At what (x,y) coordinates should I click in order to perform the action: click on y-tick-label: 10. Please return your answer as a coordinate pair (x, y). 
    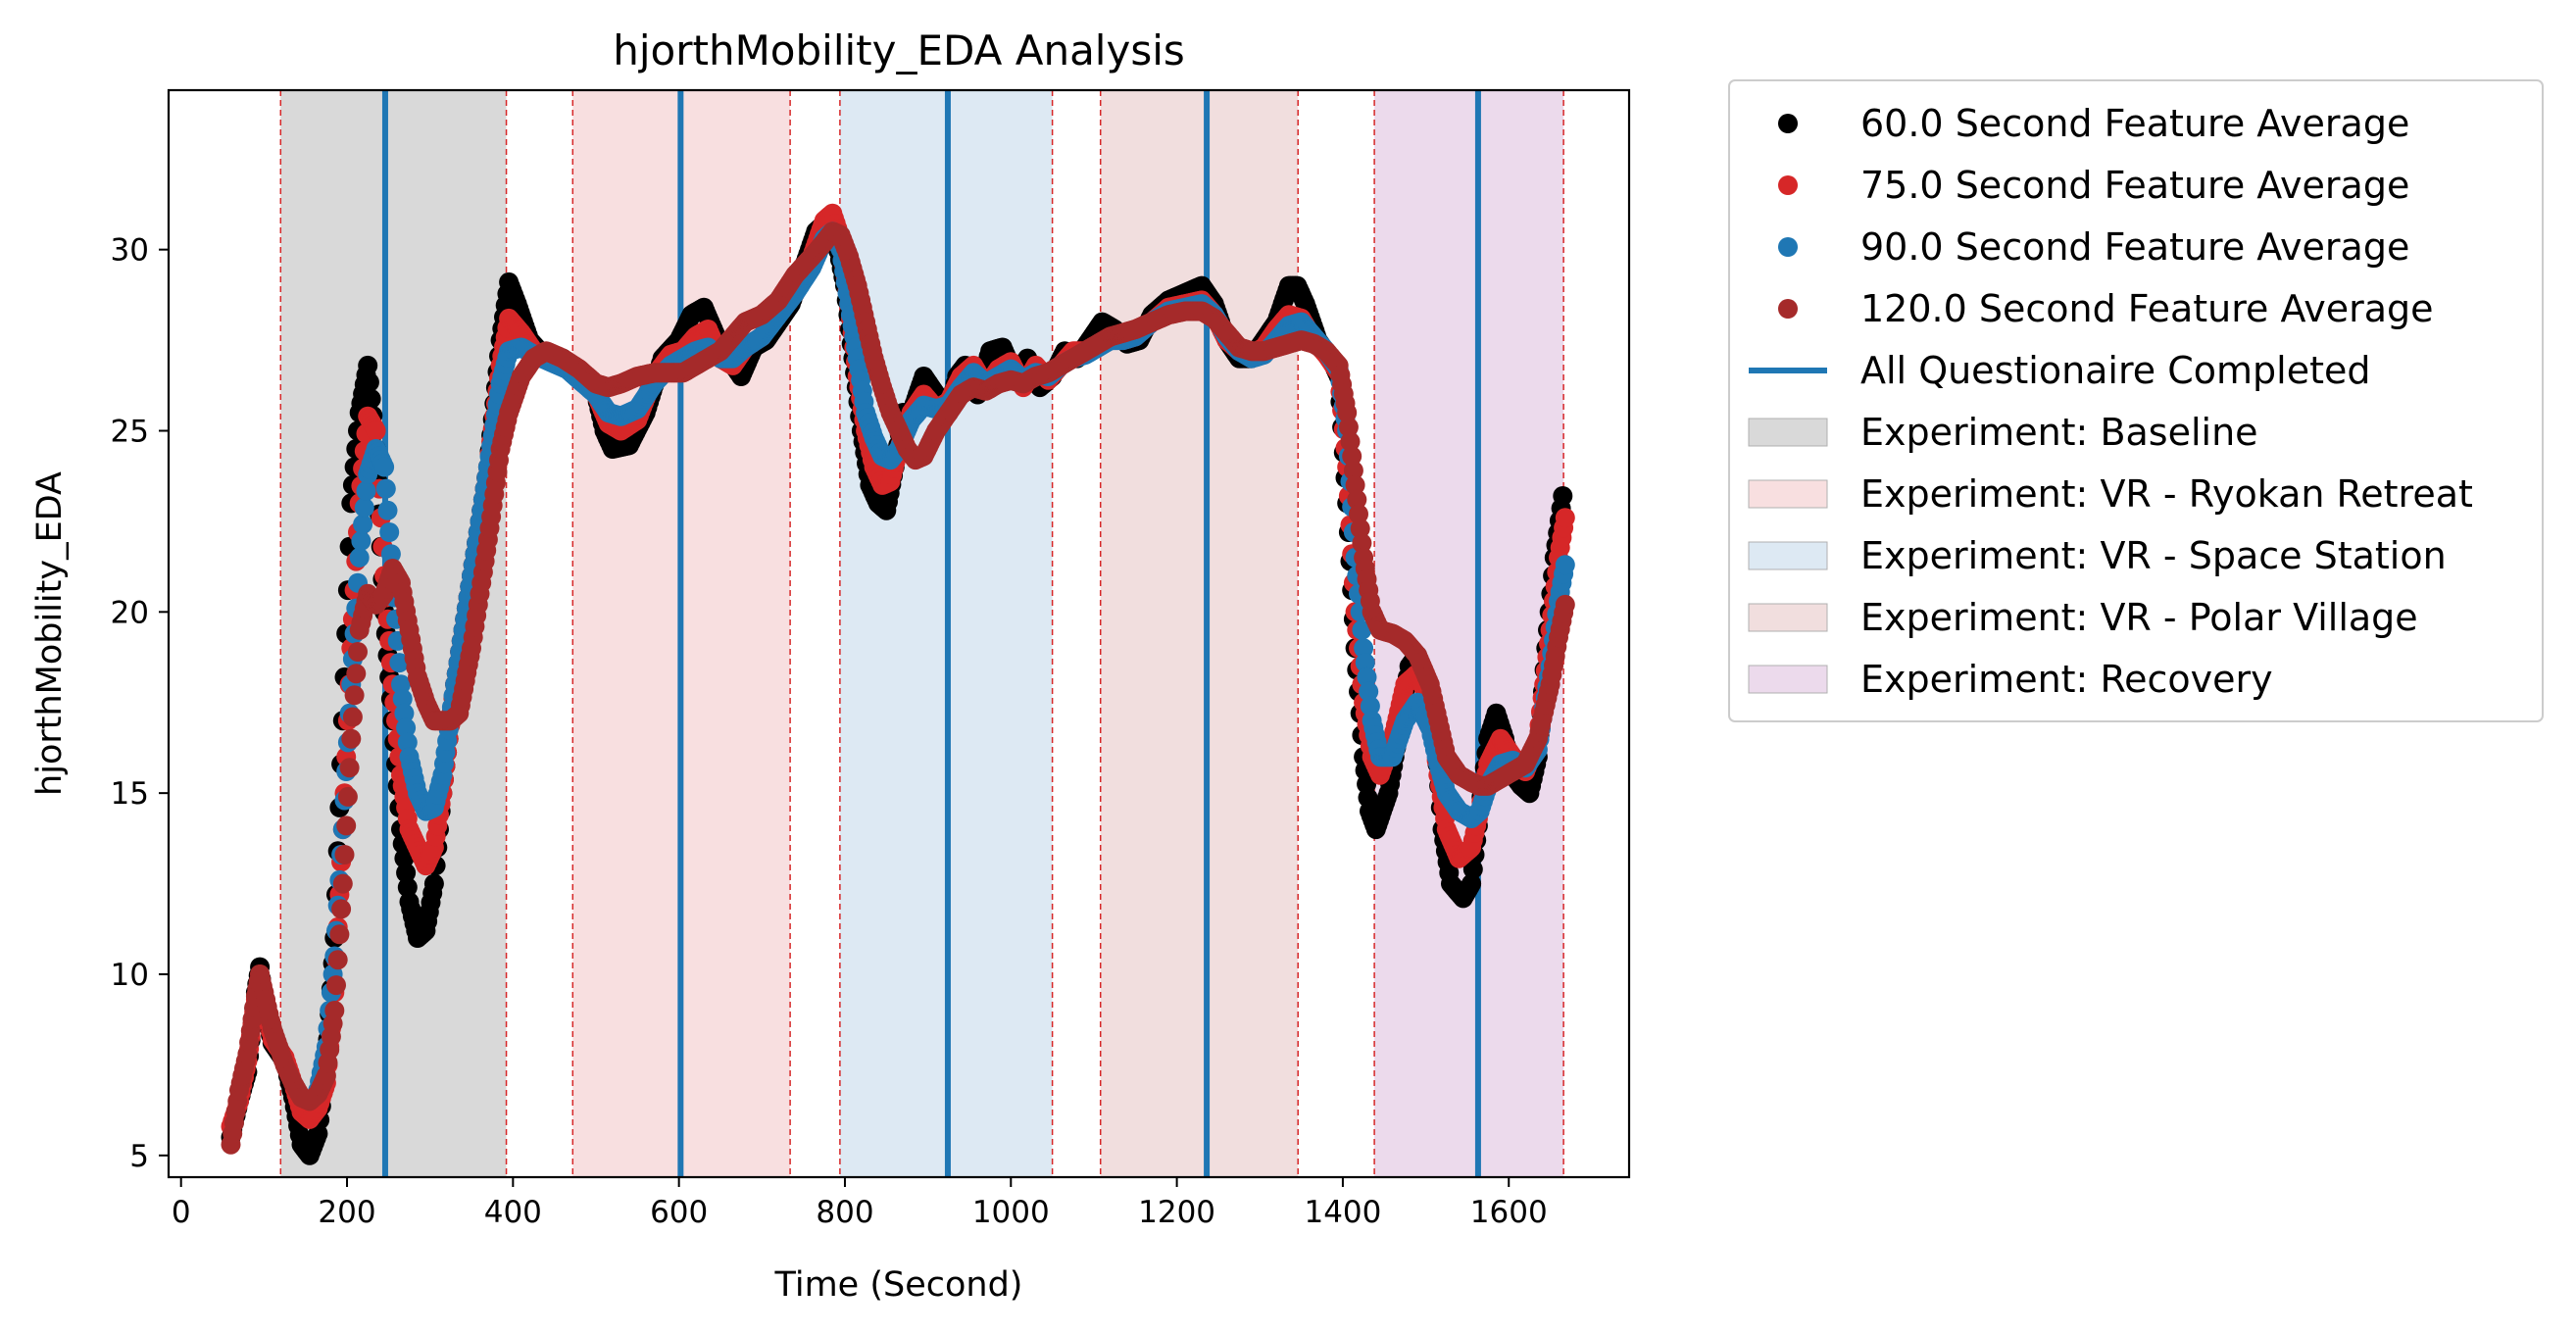
    Looking at the image, I should click on (130, 975).